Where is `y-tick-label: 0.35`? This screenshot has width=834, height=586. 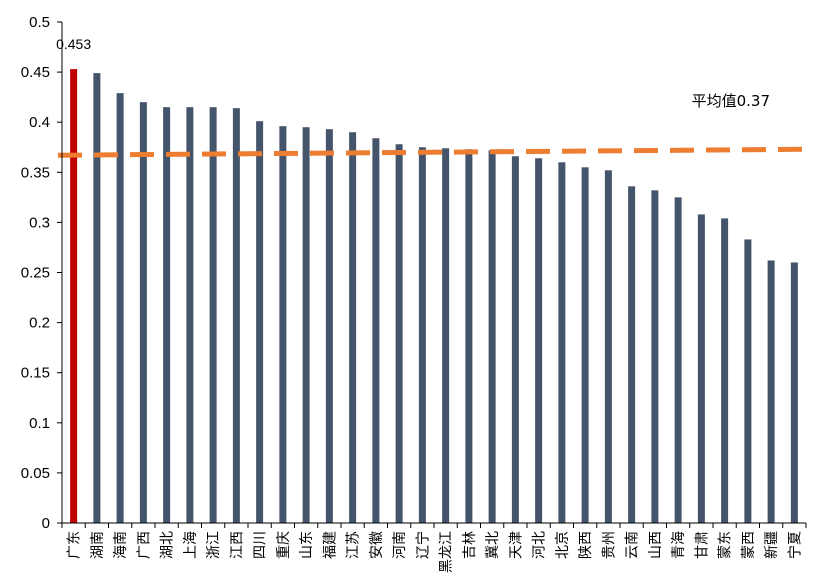 y-tick-label: 0.35 is located at coordinates (35, 172).